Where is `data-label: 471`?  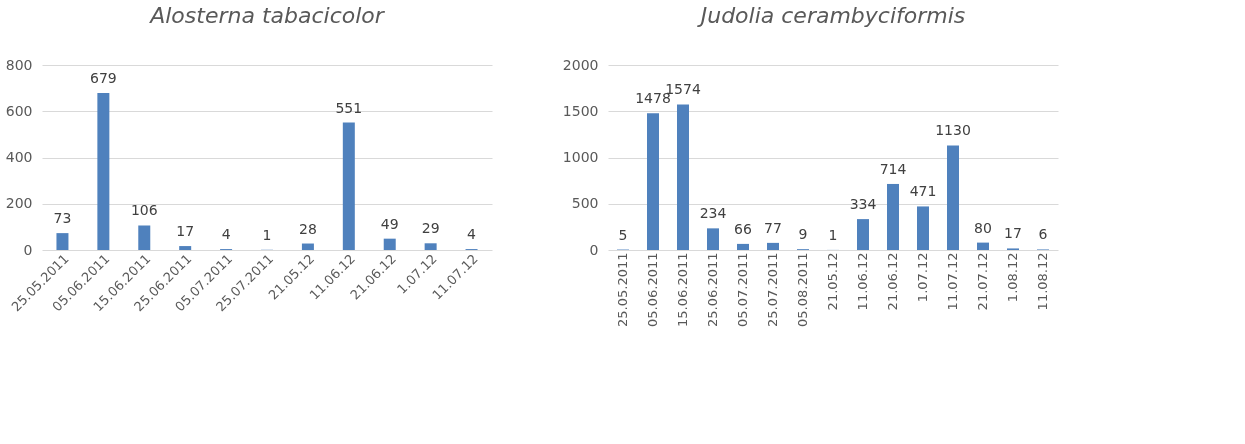 data-label: 471 is located at coordinates (923, 191).